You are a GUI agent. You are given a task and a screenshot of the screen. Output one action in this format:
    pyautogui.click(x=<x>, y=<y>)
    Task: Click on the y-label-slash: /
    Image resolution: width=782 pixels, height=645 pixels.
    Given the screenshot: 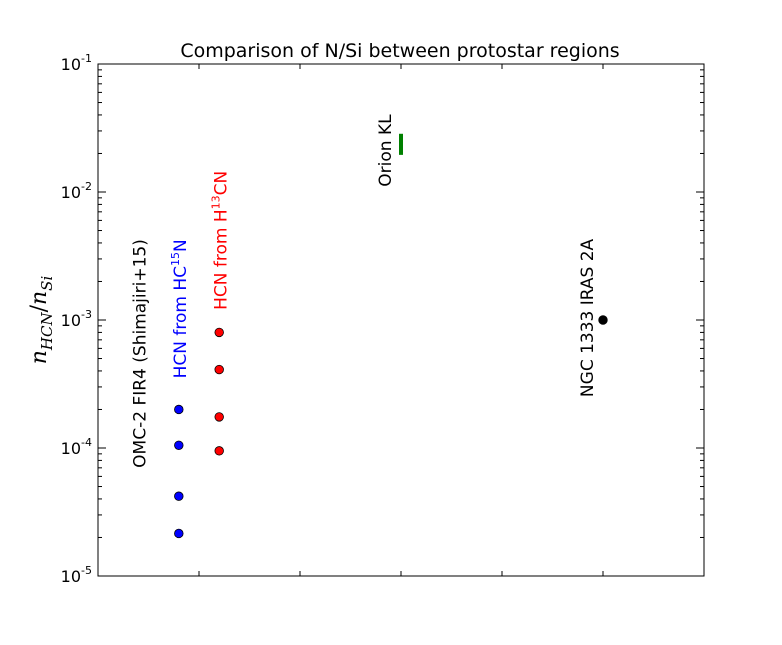 What is the action you would take?
    pyautogui.click(x=39, y=308)
    